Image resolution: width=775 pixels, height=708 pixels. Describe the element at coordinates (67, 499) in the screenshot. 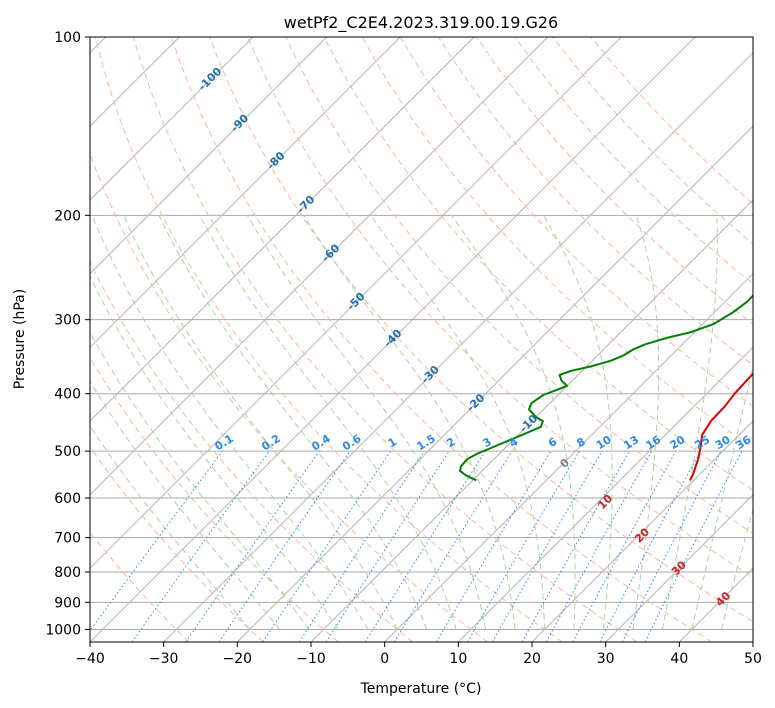

I see `y-tick-label: 600` at that location.